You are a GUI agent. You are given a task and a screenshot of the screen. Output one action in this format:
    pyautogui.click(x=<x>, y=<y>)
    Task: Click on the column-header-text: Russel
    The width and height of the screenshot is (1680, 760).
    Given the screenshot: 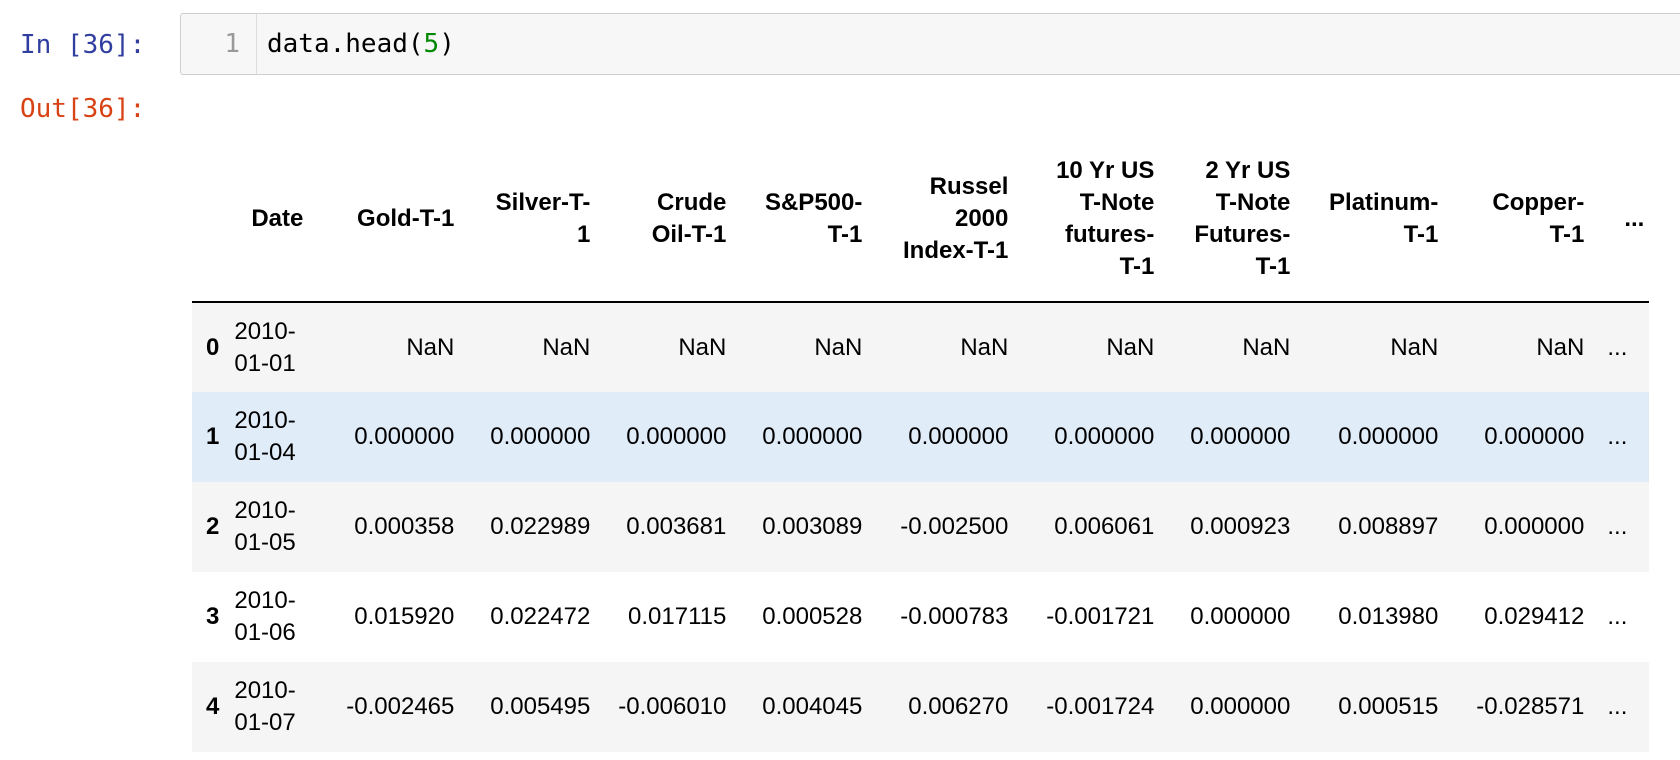 What is the action you would take?
    pyautogui.click(x=969, y=186)
    